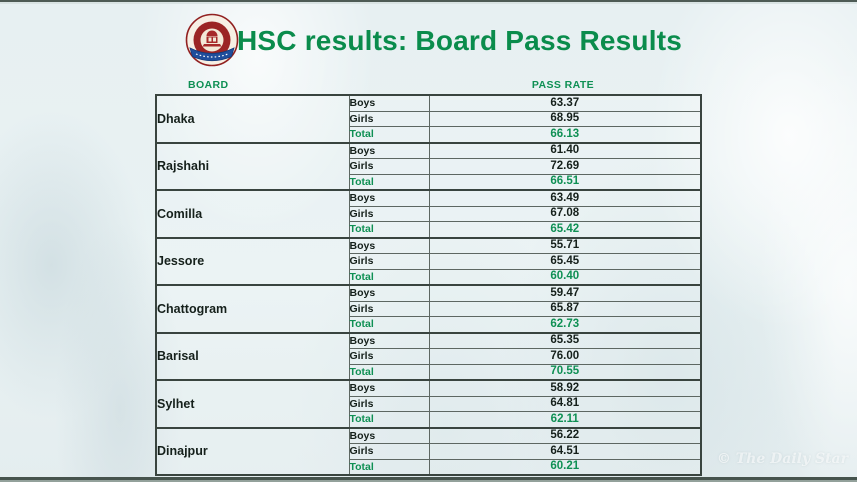 The width and height of the screenshot is (857, 482). Describe the element at coordinates (208, 85) in the screenshot. I see `column-header-board: BOARD` at that location.